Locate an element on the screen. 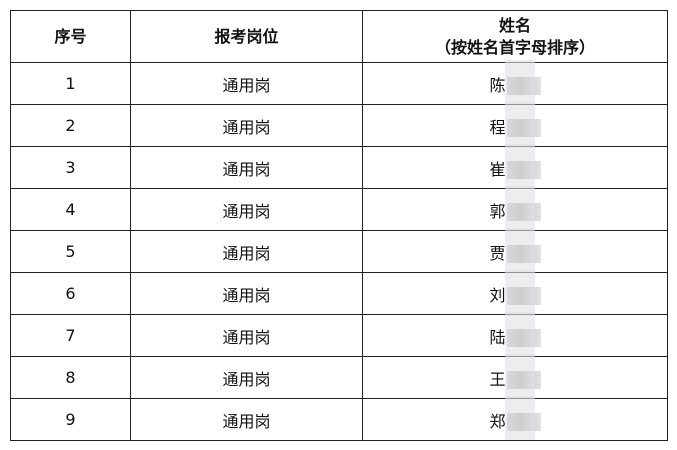 The image size is (677, 450). row-name: 郭 is located at coordinates (515, 208).